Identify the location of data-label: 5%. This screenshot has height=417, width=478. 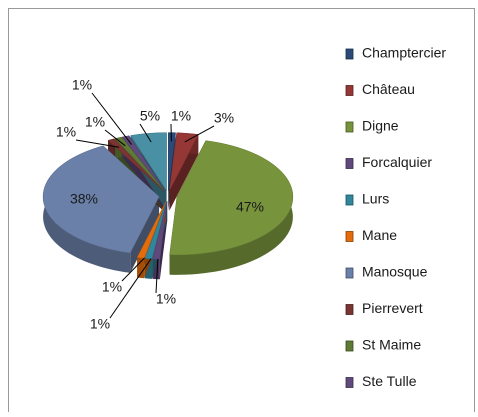
(150, 116).